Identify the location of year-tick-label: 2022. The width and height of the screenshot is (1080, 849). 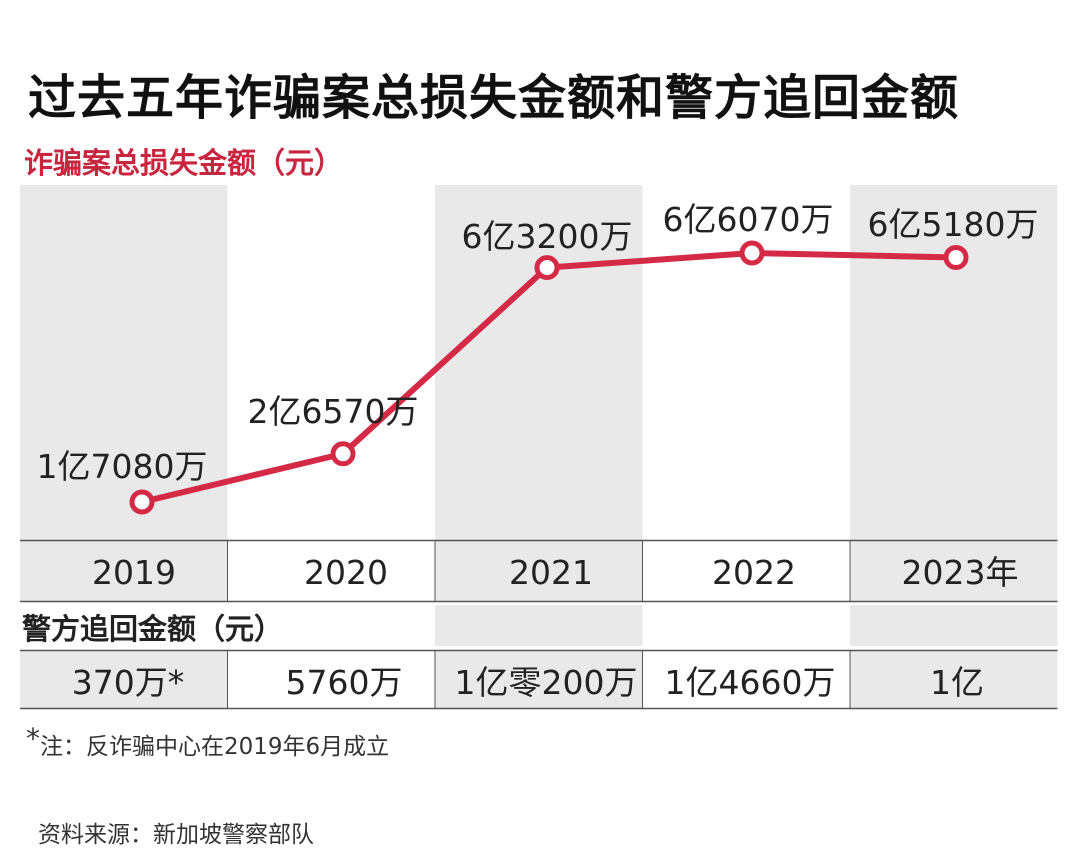
(754, 572).